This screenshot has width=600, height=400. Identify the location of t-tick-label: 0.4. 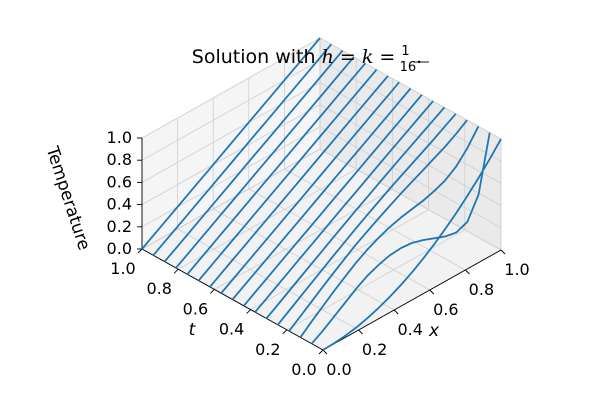
(231, 329).